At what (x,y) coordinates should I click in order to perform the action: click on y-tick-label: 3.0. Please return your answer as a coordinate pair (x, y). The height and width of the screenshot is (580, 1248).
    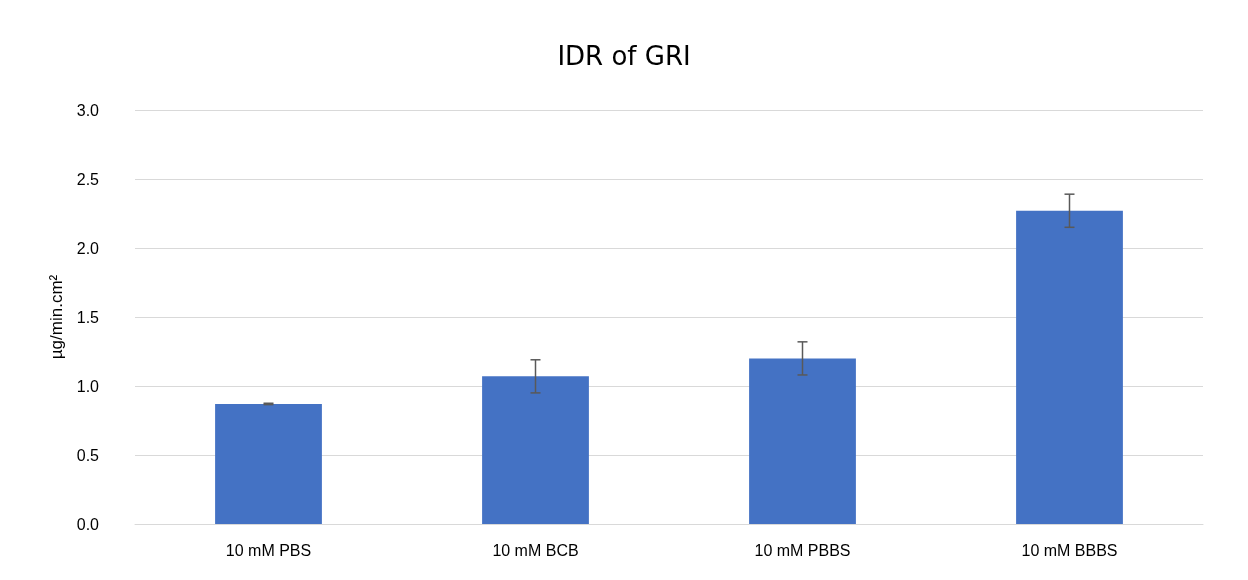
    Looking at the image, I should click on (88, 110).